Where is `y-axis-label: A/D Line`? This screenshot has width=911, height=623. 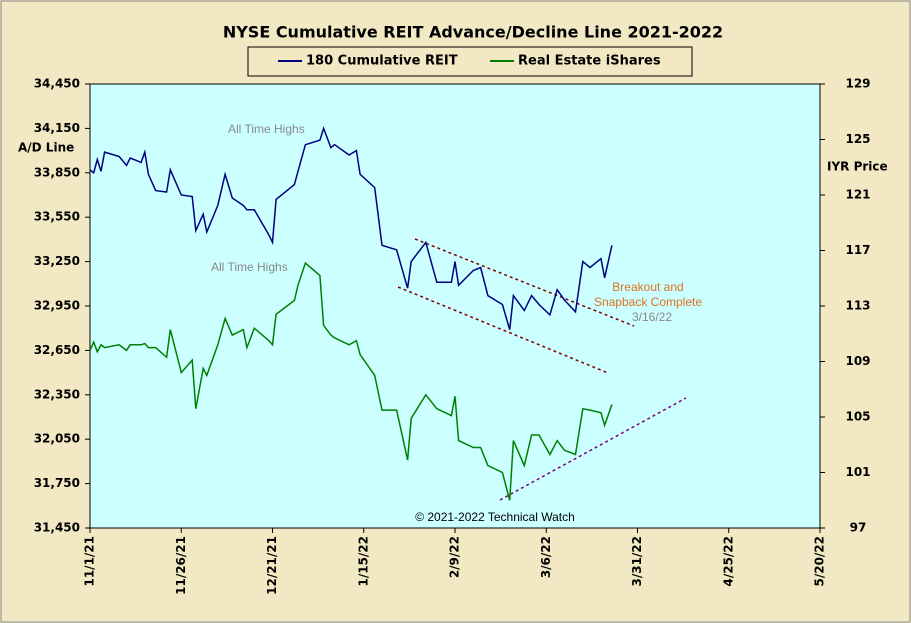
y-axis-label: A/D Line is located at coordinates (46, 148).